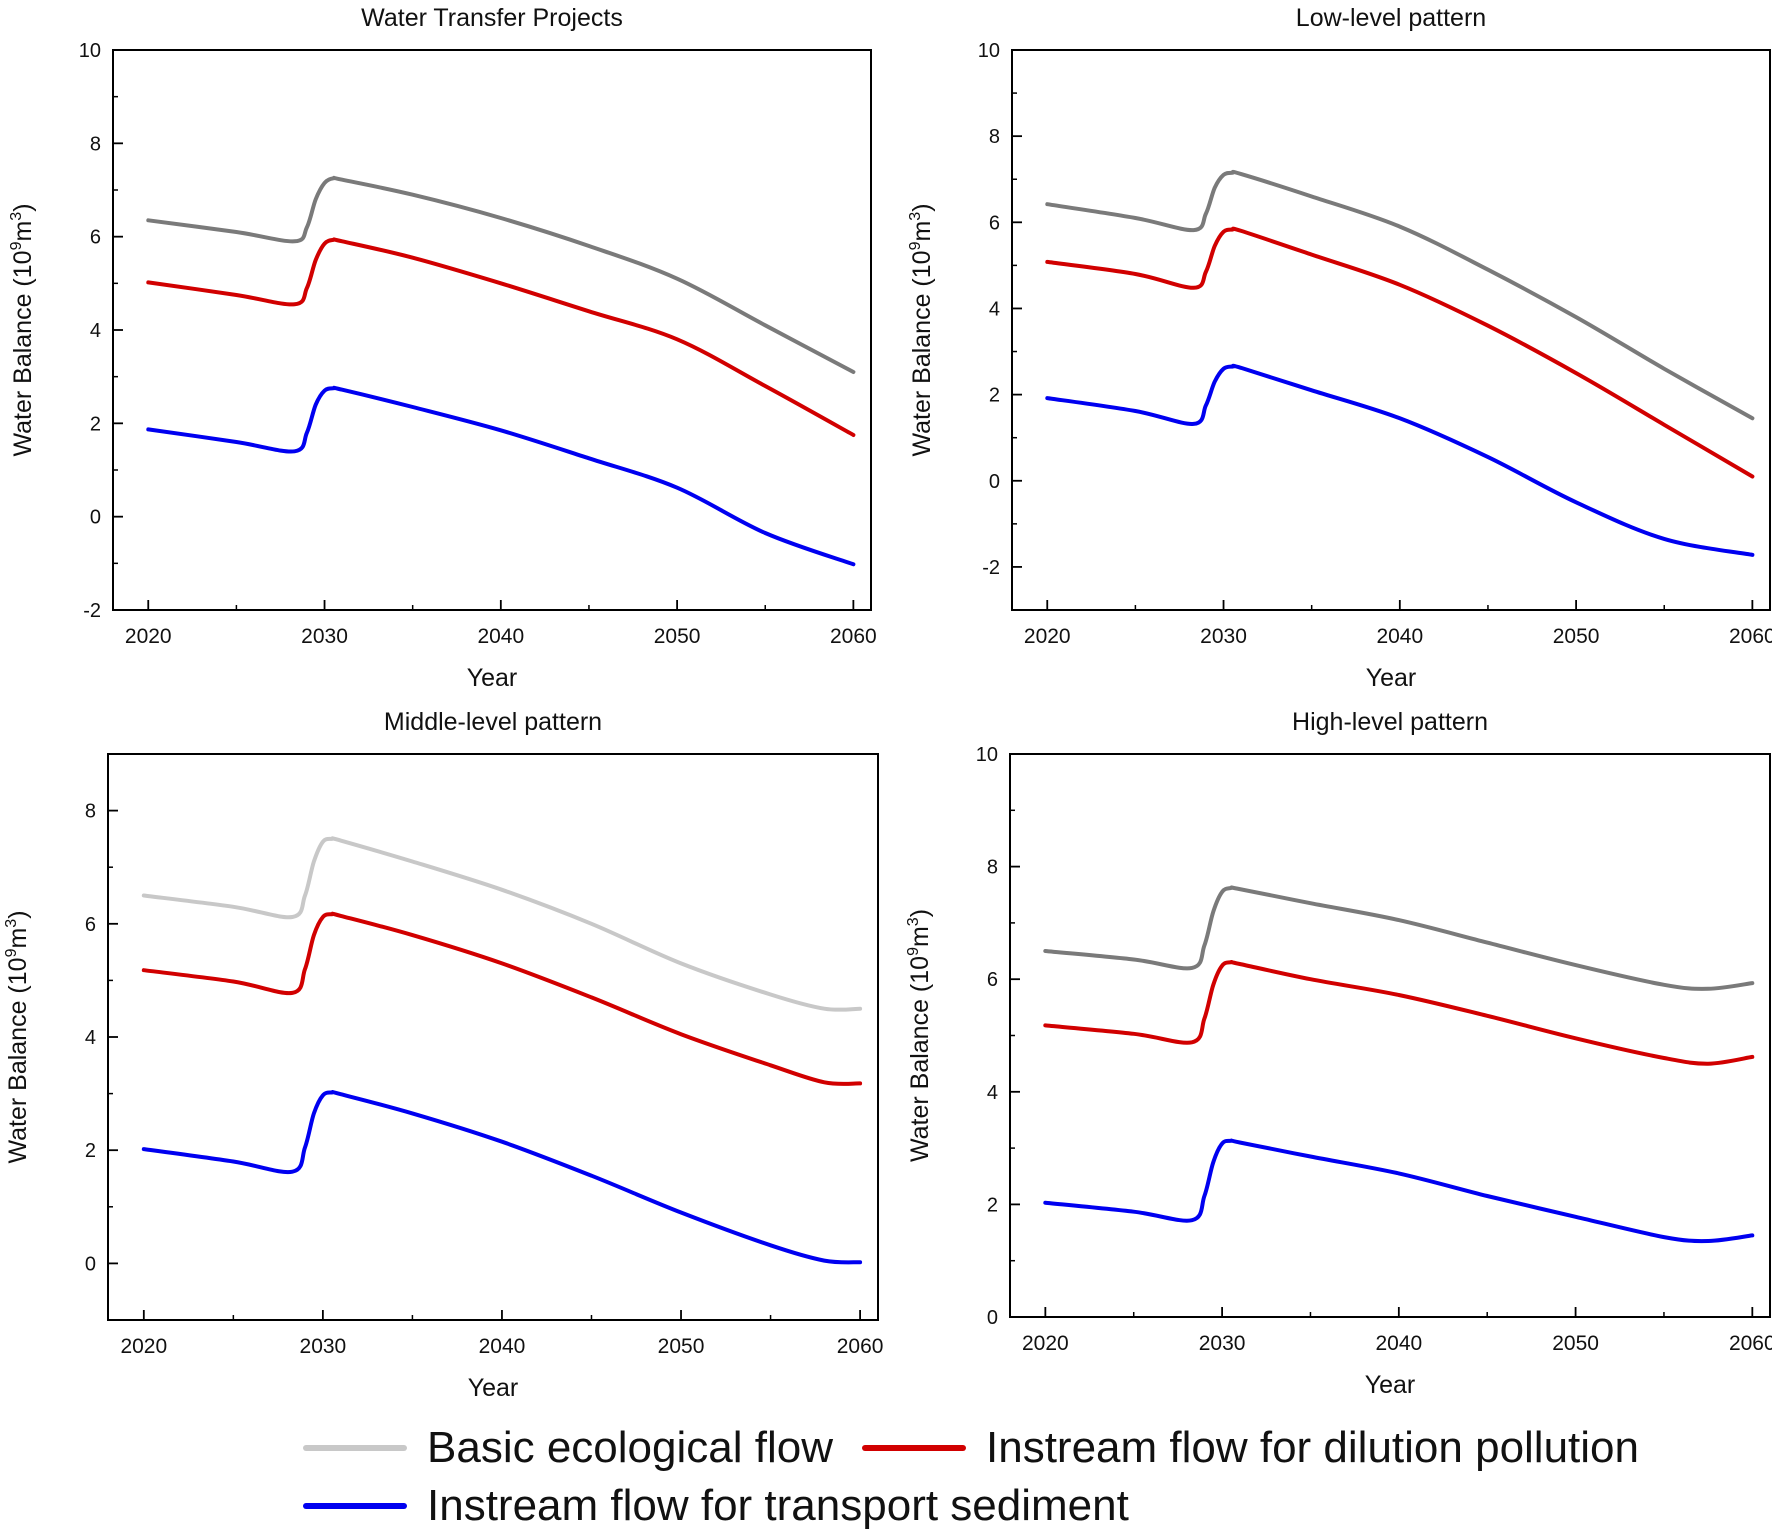  Describe the element at coordinates (18, 1060) in the screenshot. I see `chart3-y-axis-label-part-0: Water Balance (10` at that location.